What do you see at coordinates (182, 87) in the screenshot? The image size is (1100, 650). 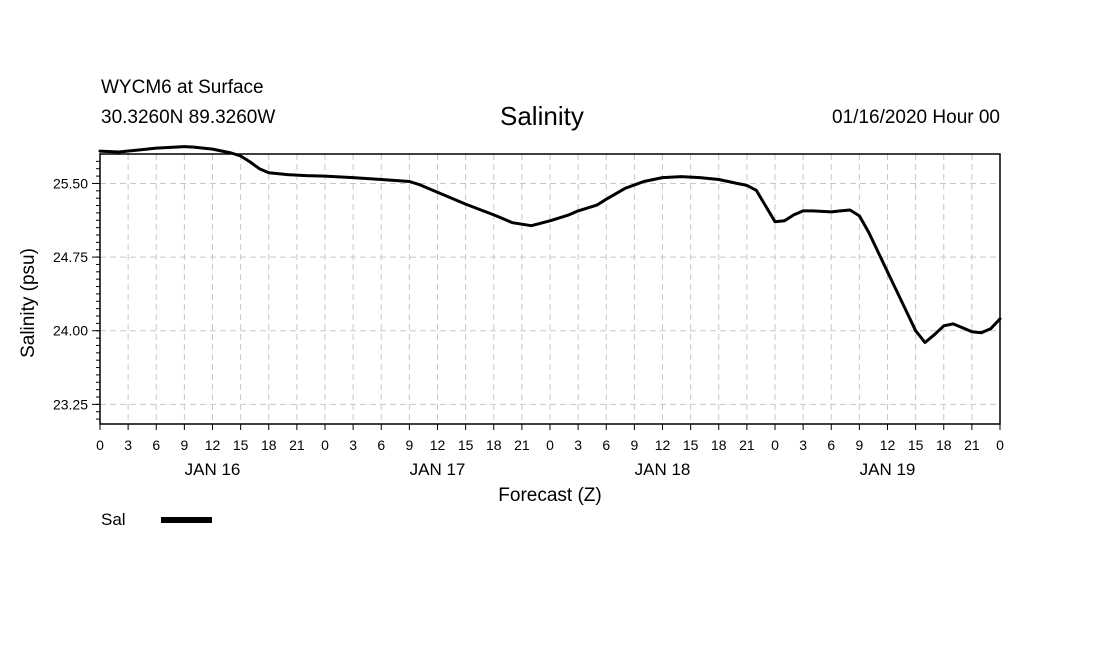 I see `station-label: WYCM6 at Surface` at bounding box center [182, 87].